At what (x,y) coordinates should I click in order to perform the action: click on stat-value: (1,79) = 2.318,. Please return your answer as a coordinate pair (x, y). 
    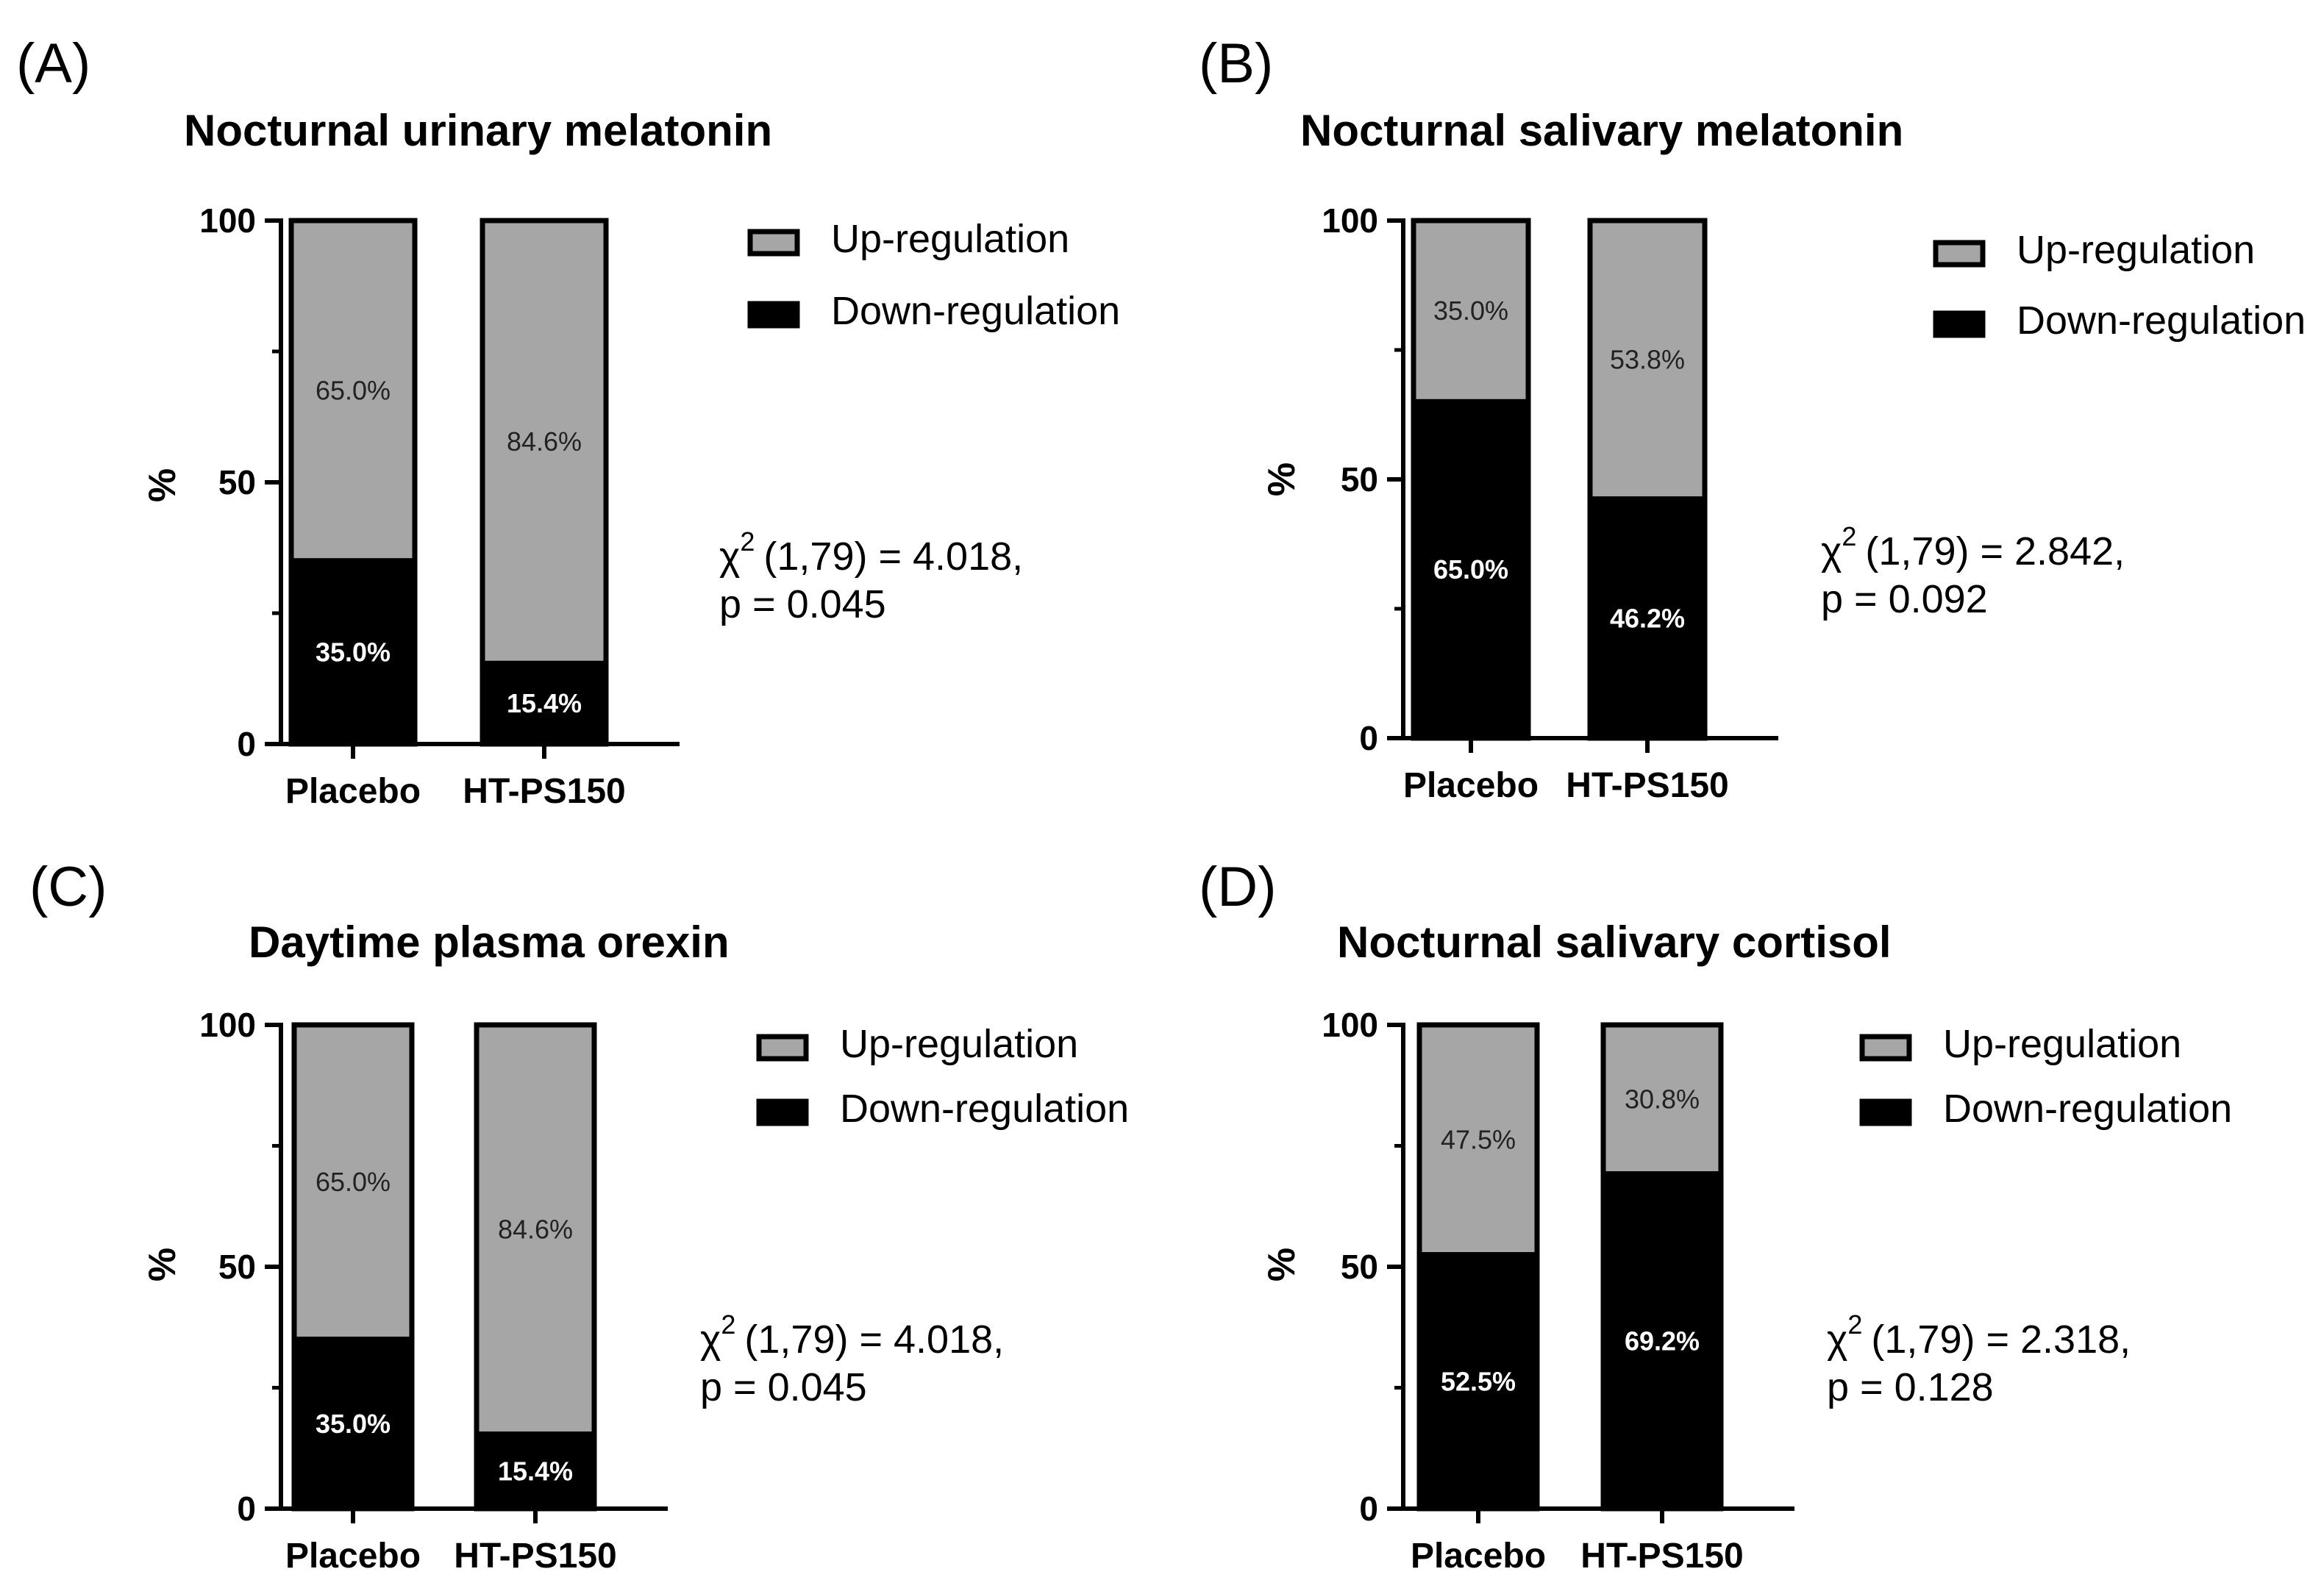
    Looking at the image, I should click on (2001, 1340).